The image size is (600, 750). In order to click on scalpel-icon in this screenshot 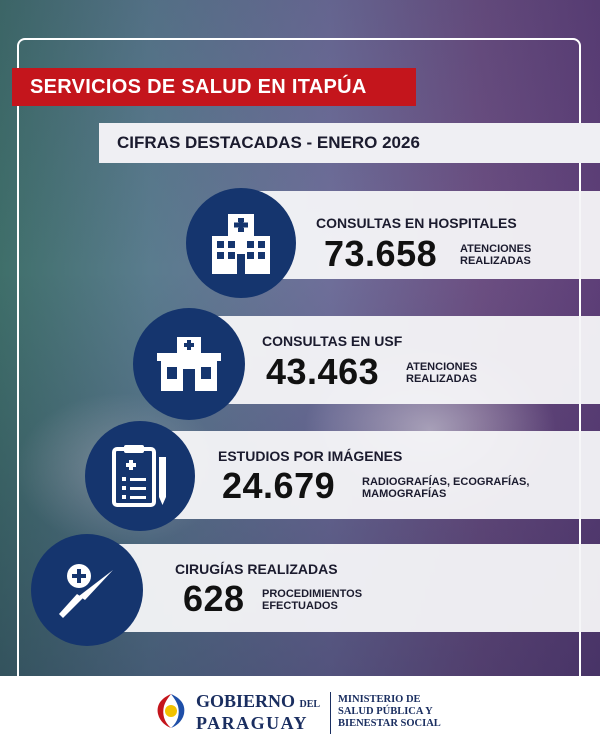, I will do `click(87, 590)`.